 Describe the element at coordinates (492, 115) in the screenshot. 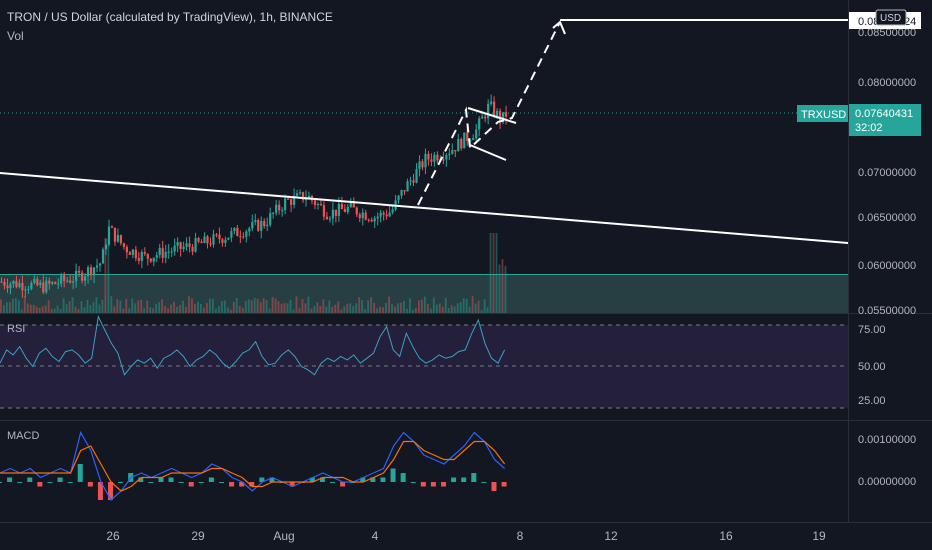

I see `pennant-upper-line` at that location.